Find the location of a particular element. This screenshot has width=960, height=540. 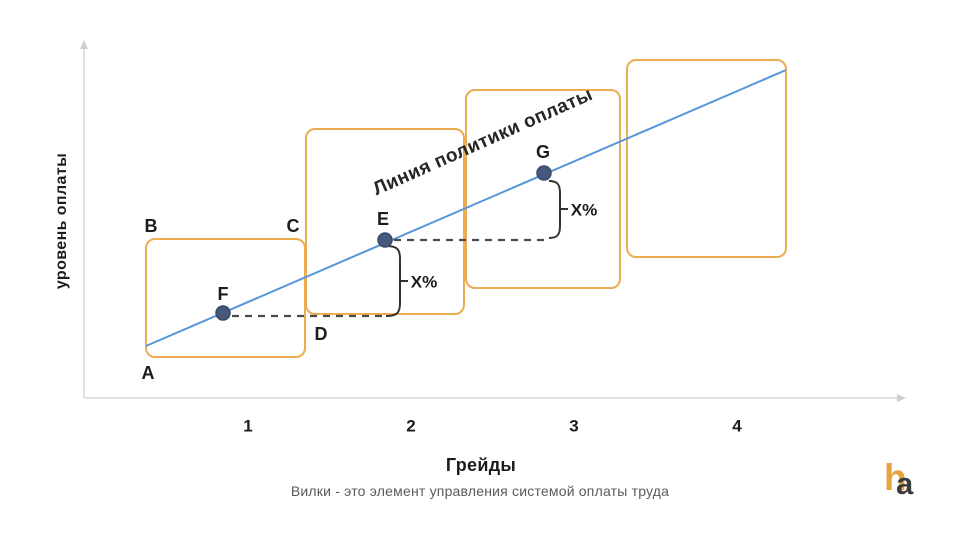

midpoint-dot-e is located at coordinates (385, 240).